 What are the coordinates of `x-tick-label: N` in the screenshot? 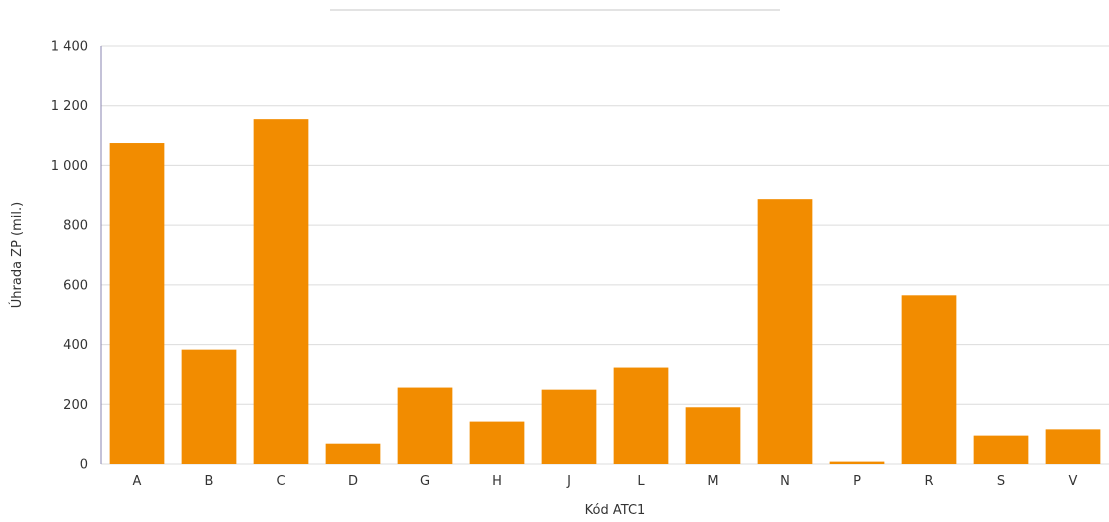 It's located at (785, 481).